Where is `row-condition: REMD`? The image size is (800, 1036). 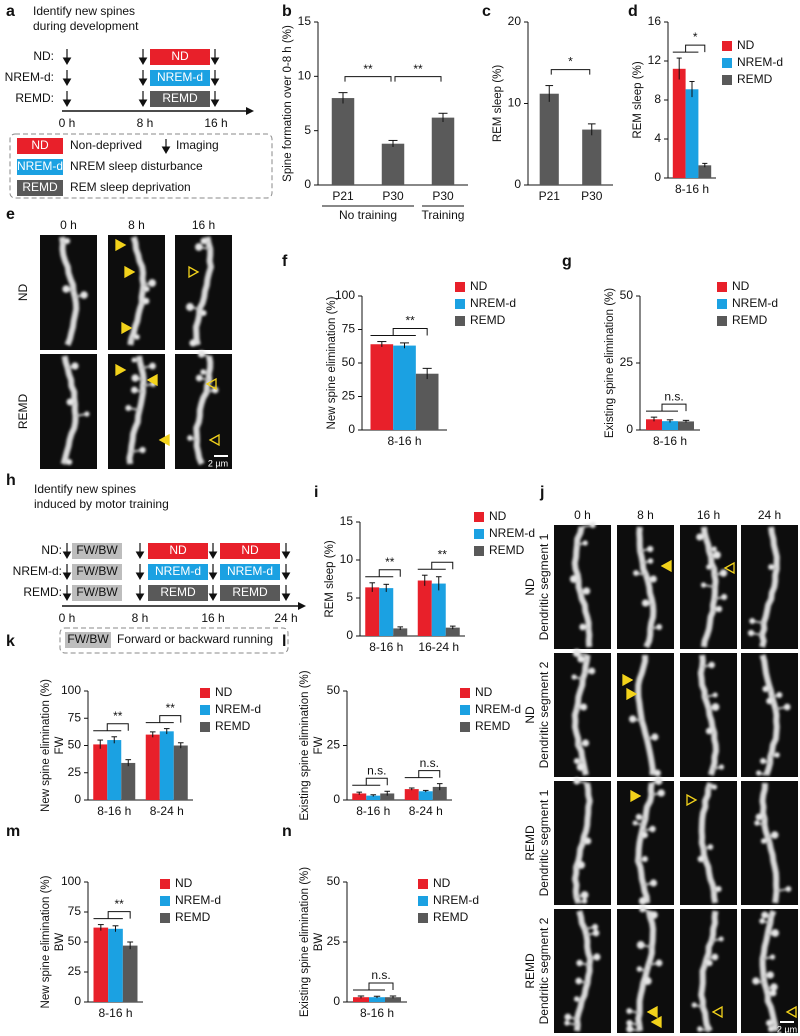
row-condition: REMD is located at coordinates (530, 843).